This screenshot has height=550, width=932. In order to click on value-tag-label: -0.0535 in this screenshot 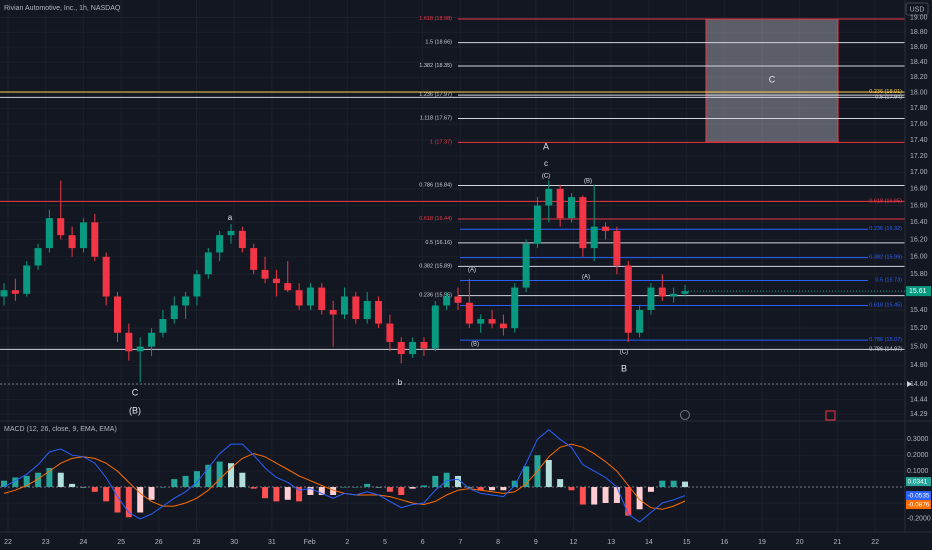, I will do `click(919, 495)`.